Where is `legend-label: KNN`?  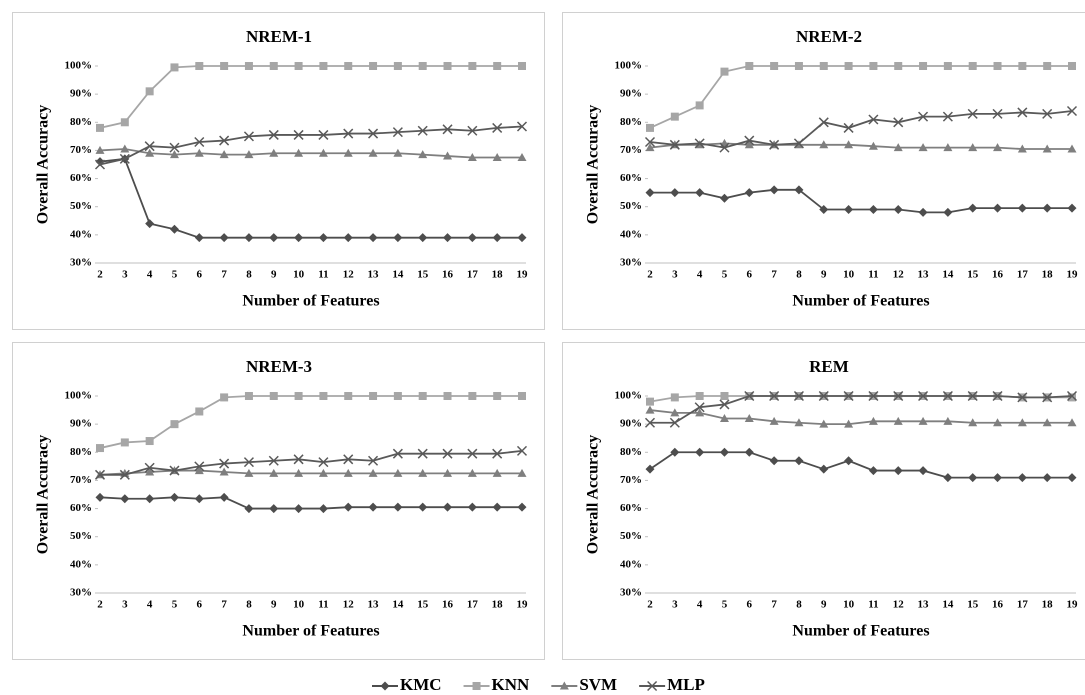
legend-label: KNN is located at coordinates (511, 684).